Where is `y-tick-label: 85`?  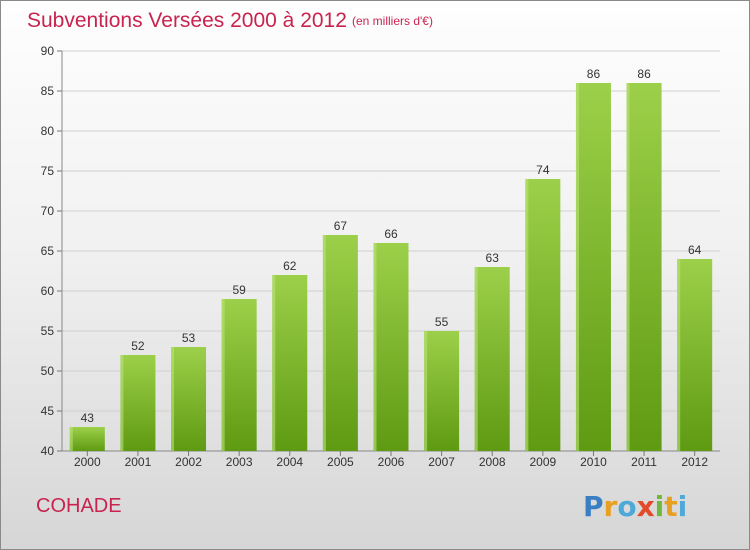
y-tick-label: 85 is located at coordinates (48, 91).